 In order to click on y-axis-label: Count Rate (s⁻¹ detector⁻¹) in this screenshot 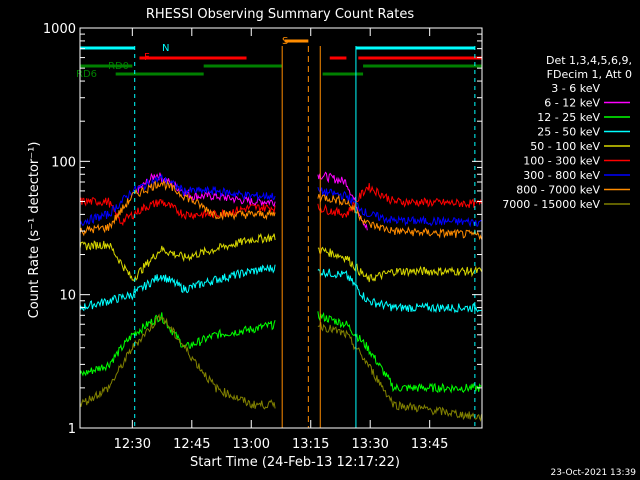, I will do `click(34, 230)`.